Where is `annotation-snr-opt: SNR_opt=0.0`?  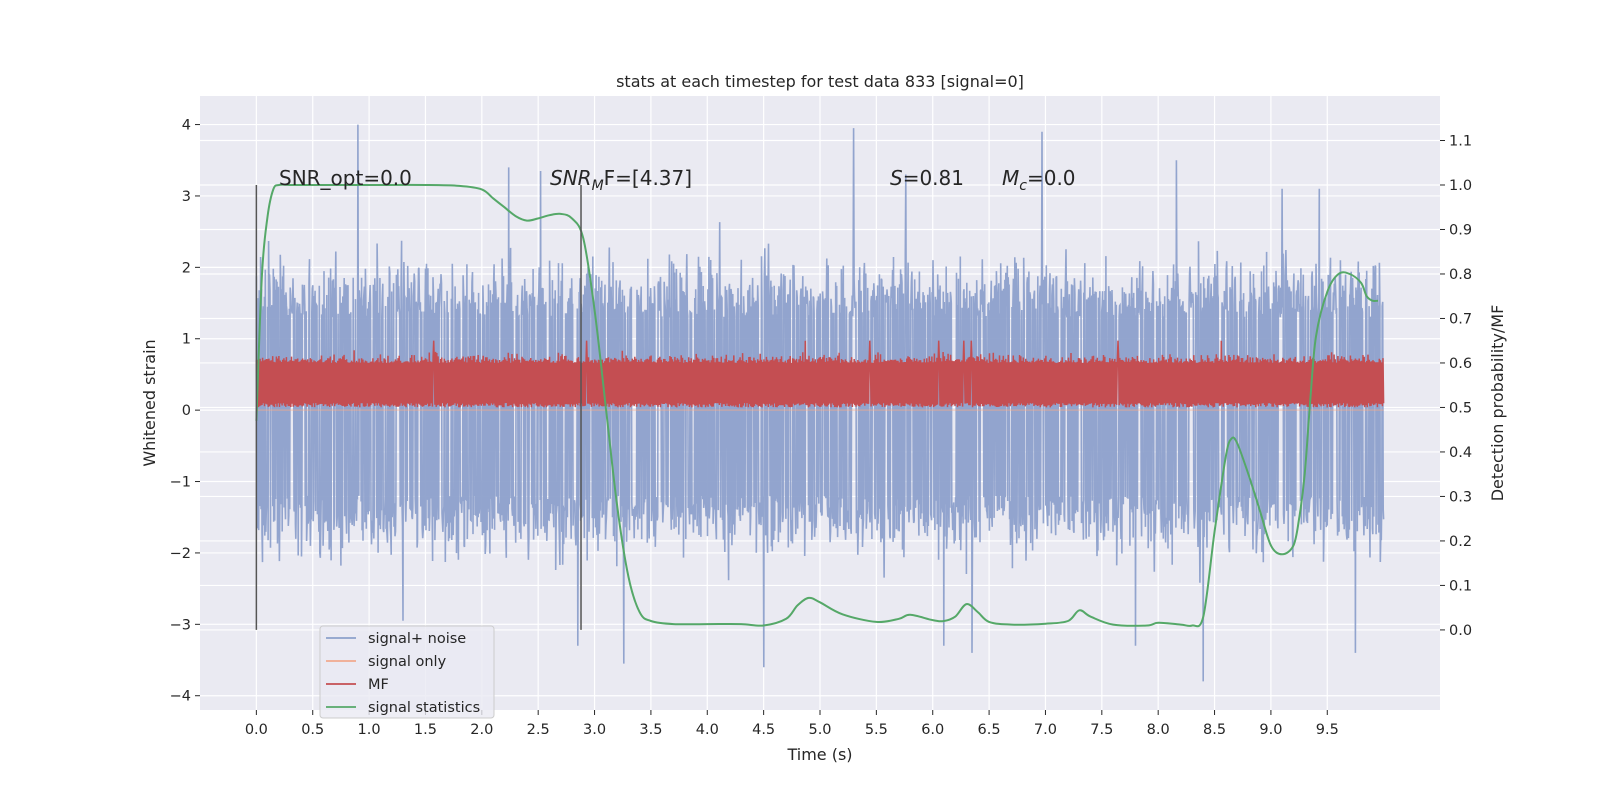
annotation-snr-opt: SNR_opt=0.0 is located at coordinates (345, 178).